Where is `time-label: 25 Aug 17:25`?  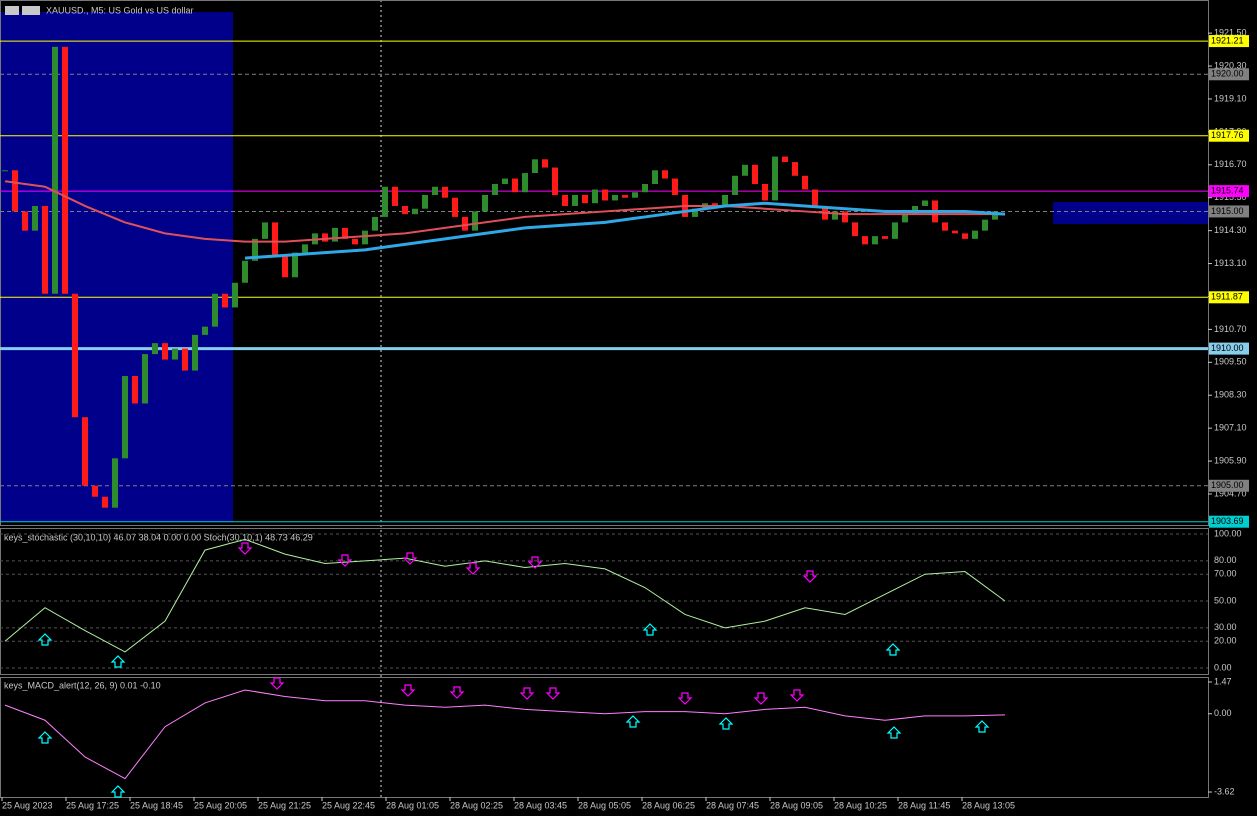 time-label: 25 Aug 17:25 is located at coordinates (92, 805).